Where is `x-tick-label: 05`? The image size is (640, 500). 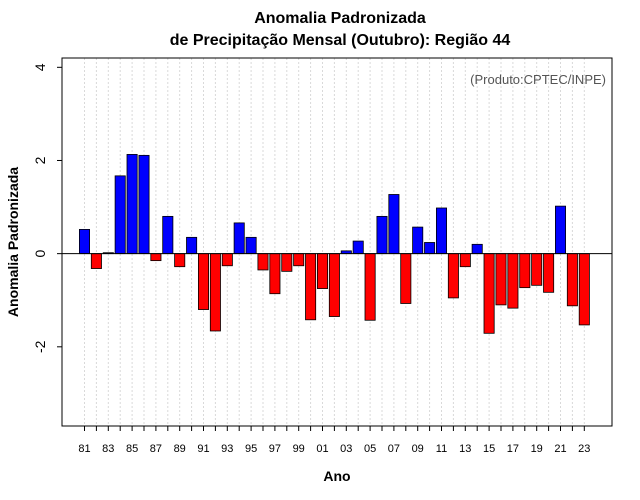 x-tick-label: 05 is located at coordinates (370, 449).